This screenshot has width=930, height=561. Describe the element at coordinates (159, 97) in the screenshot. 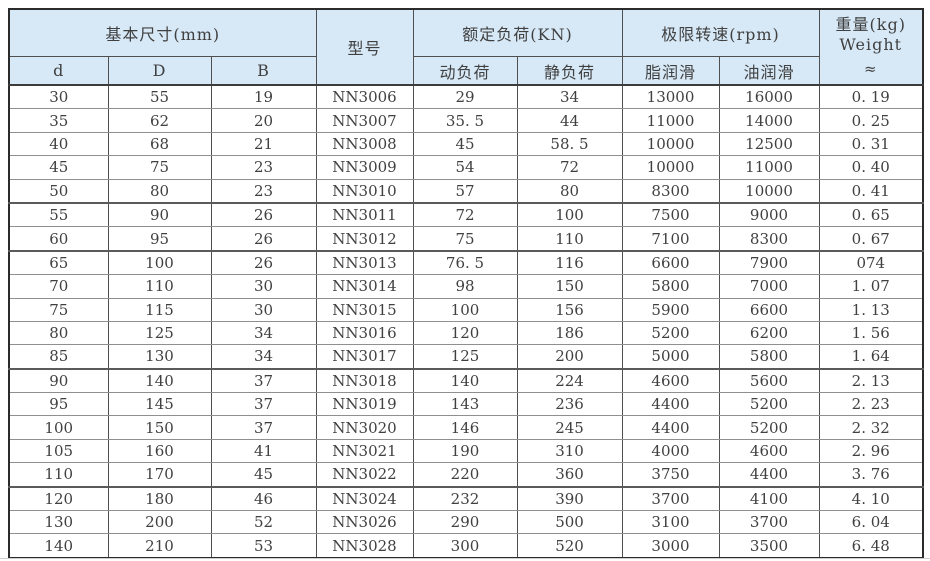

I see `cell-D: 55` at that location.